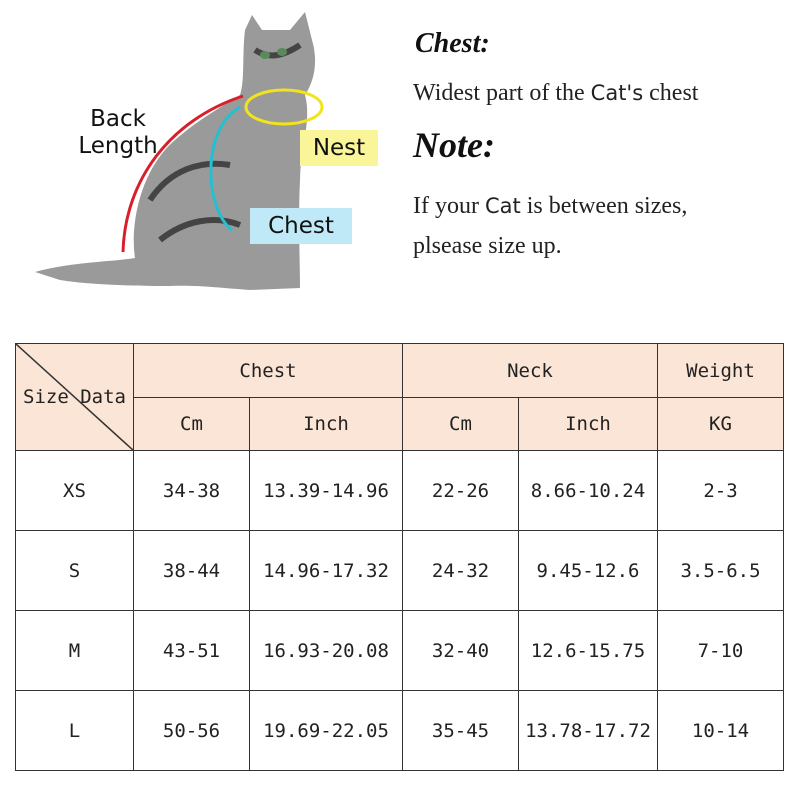 This screenshot has height=800, width=800. What do you see at coordinates (588, 650) in the screenshot?
I see `neck-inch-cell: 12.6-15.75` at bounding box center [588, 650].